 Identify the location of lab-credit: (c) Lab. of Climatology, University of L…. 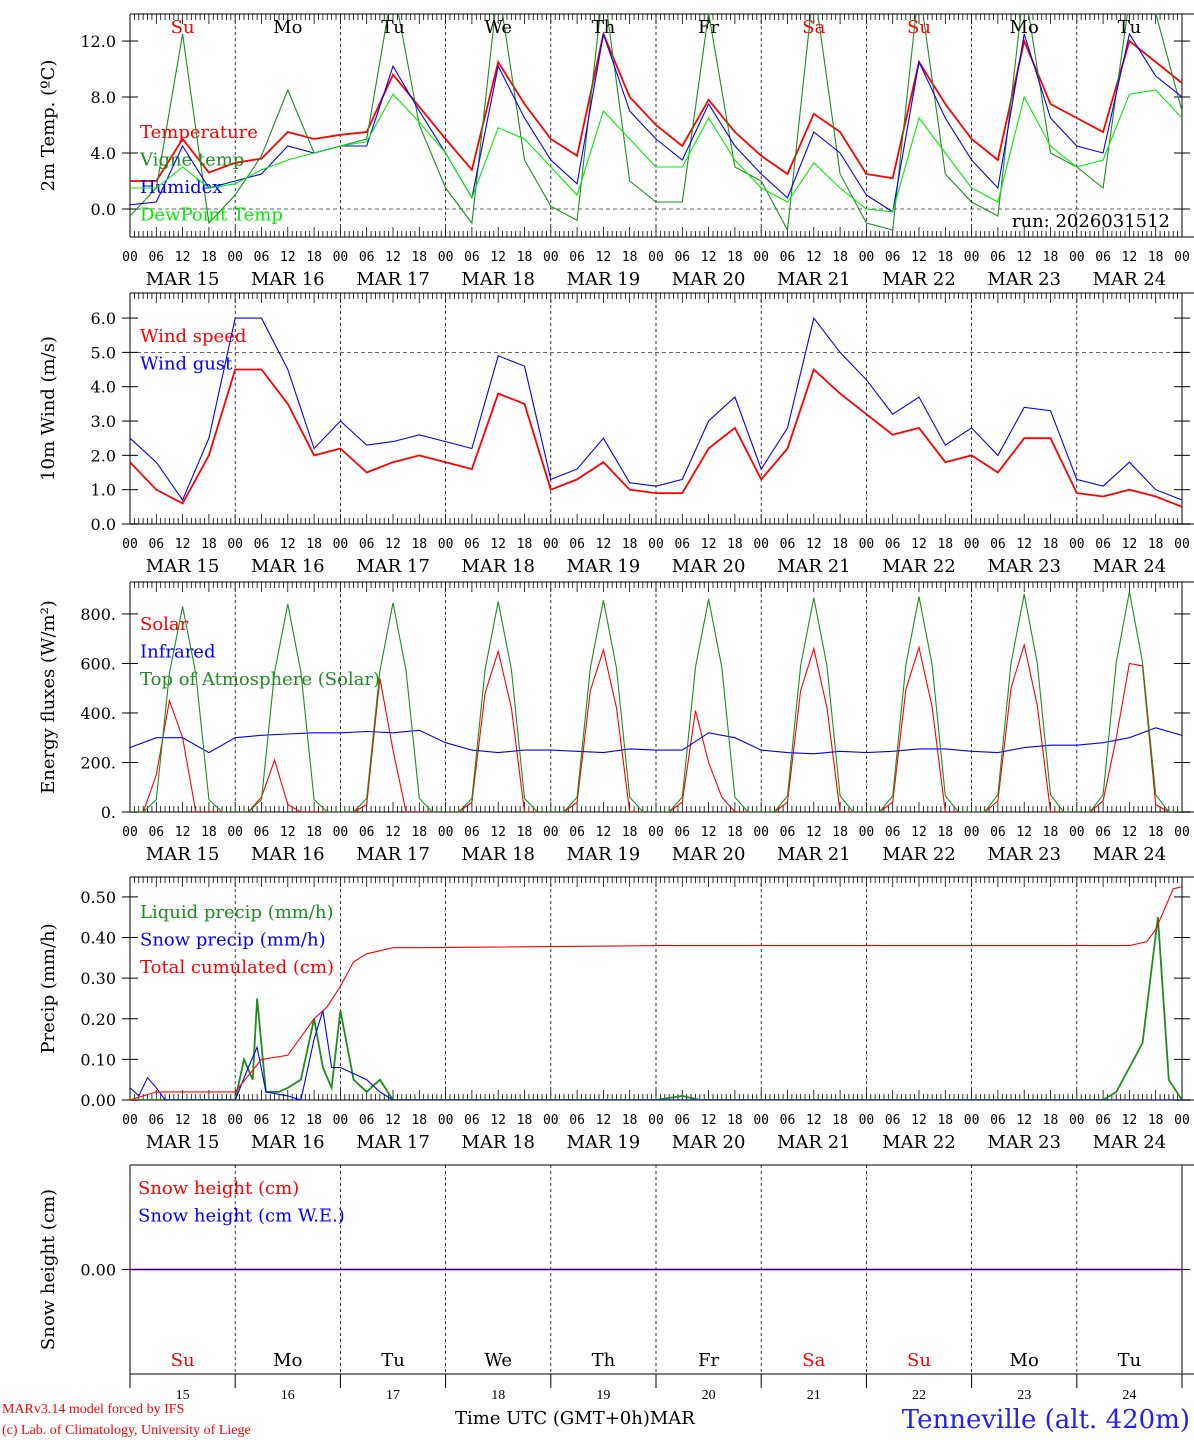
(126, 1430).